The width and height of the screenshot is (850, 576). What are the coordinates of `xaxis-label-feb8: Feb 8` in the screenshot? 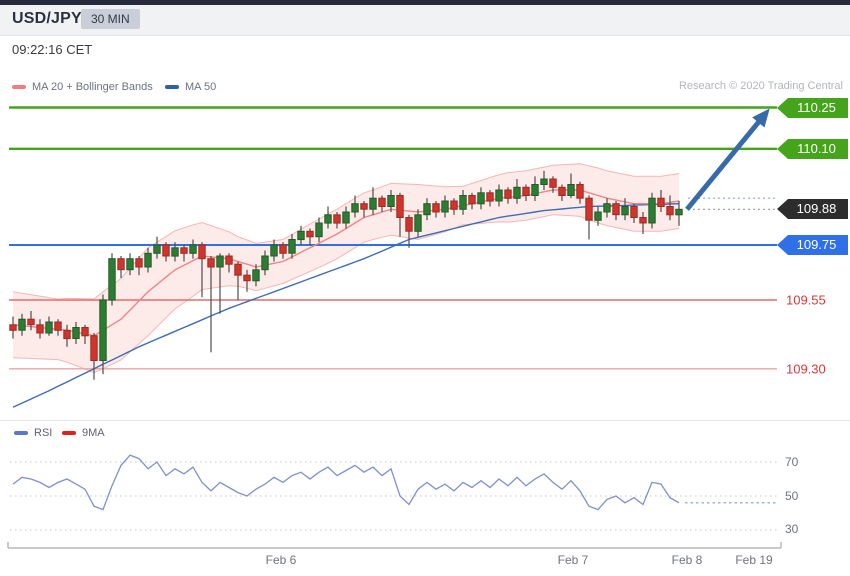 It's located at (687, 560).